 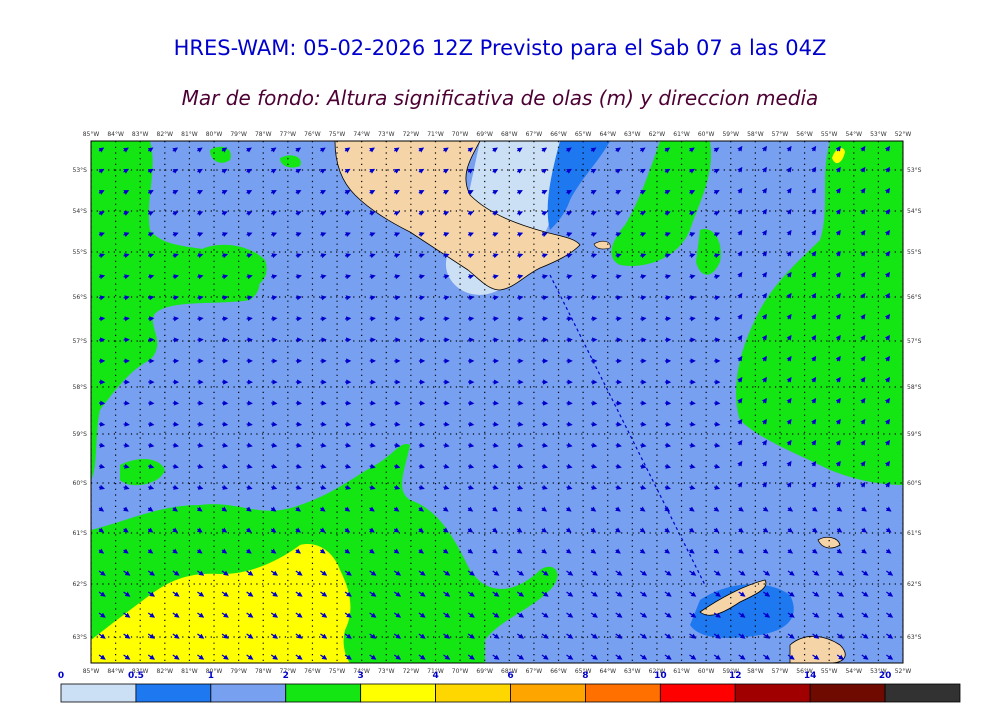 I want to click on colorbar-label: 0.5, so click(x=136, y=676).